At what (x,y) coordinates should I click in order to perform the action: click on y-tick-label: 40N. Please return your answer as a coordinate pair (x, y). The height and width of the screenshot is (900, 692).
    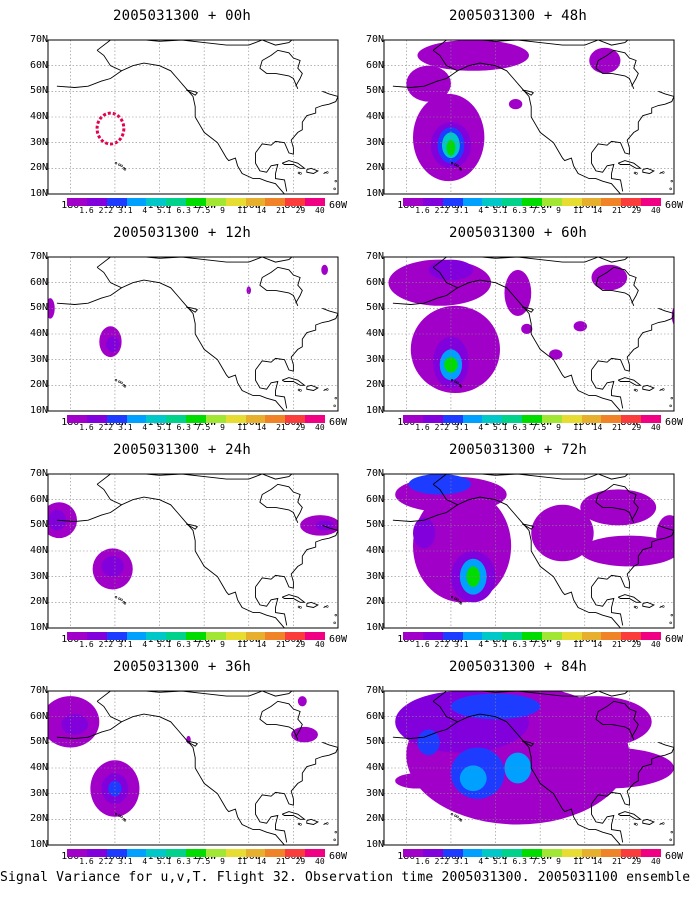
    Looking at the image, I should click on (374, 333).